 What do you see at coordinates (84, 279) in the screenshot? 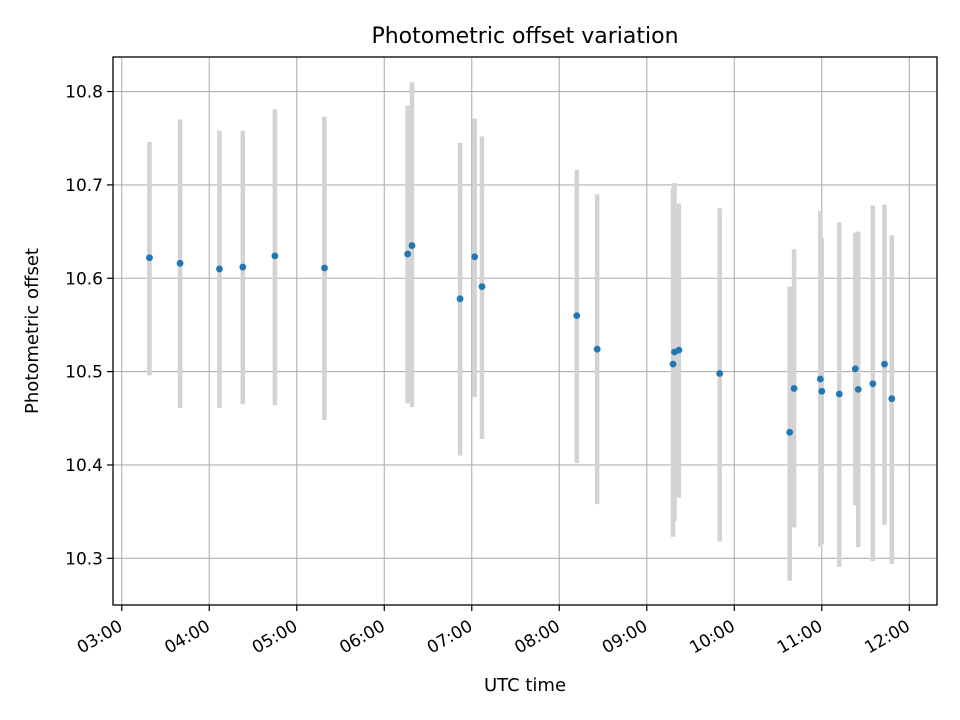
I see `y-tick-label: 10.6` at bounding box center [84, 279].